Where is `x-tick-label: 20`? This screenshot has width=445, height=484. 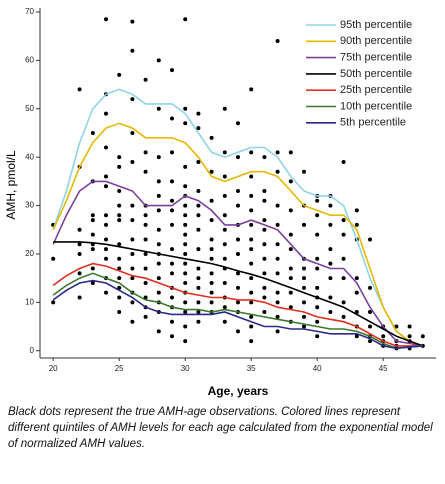
x-tick-label: 20 is located at coordinates (53, 368).